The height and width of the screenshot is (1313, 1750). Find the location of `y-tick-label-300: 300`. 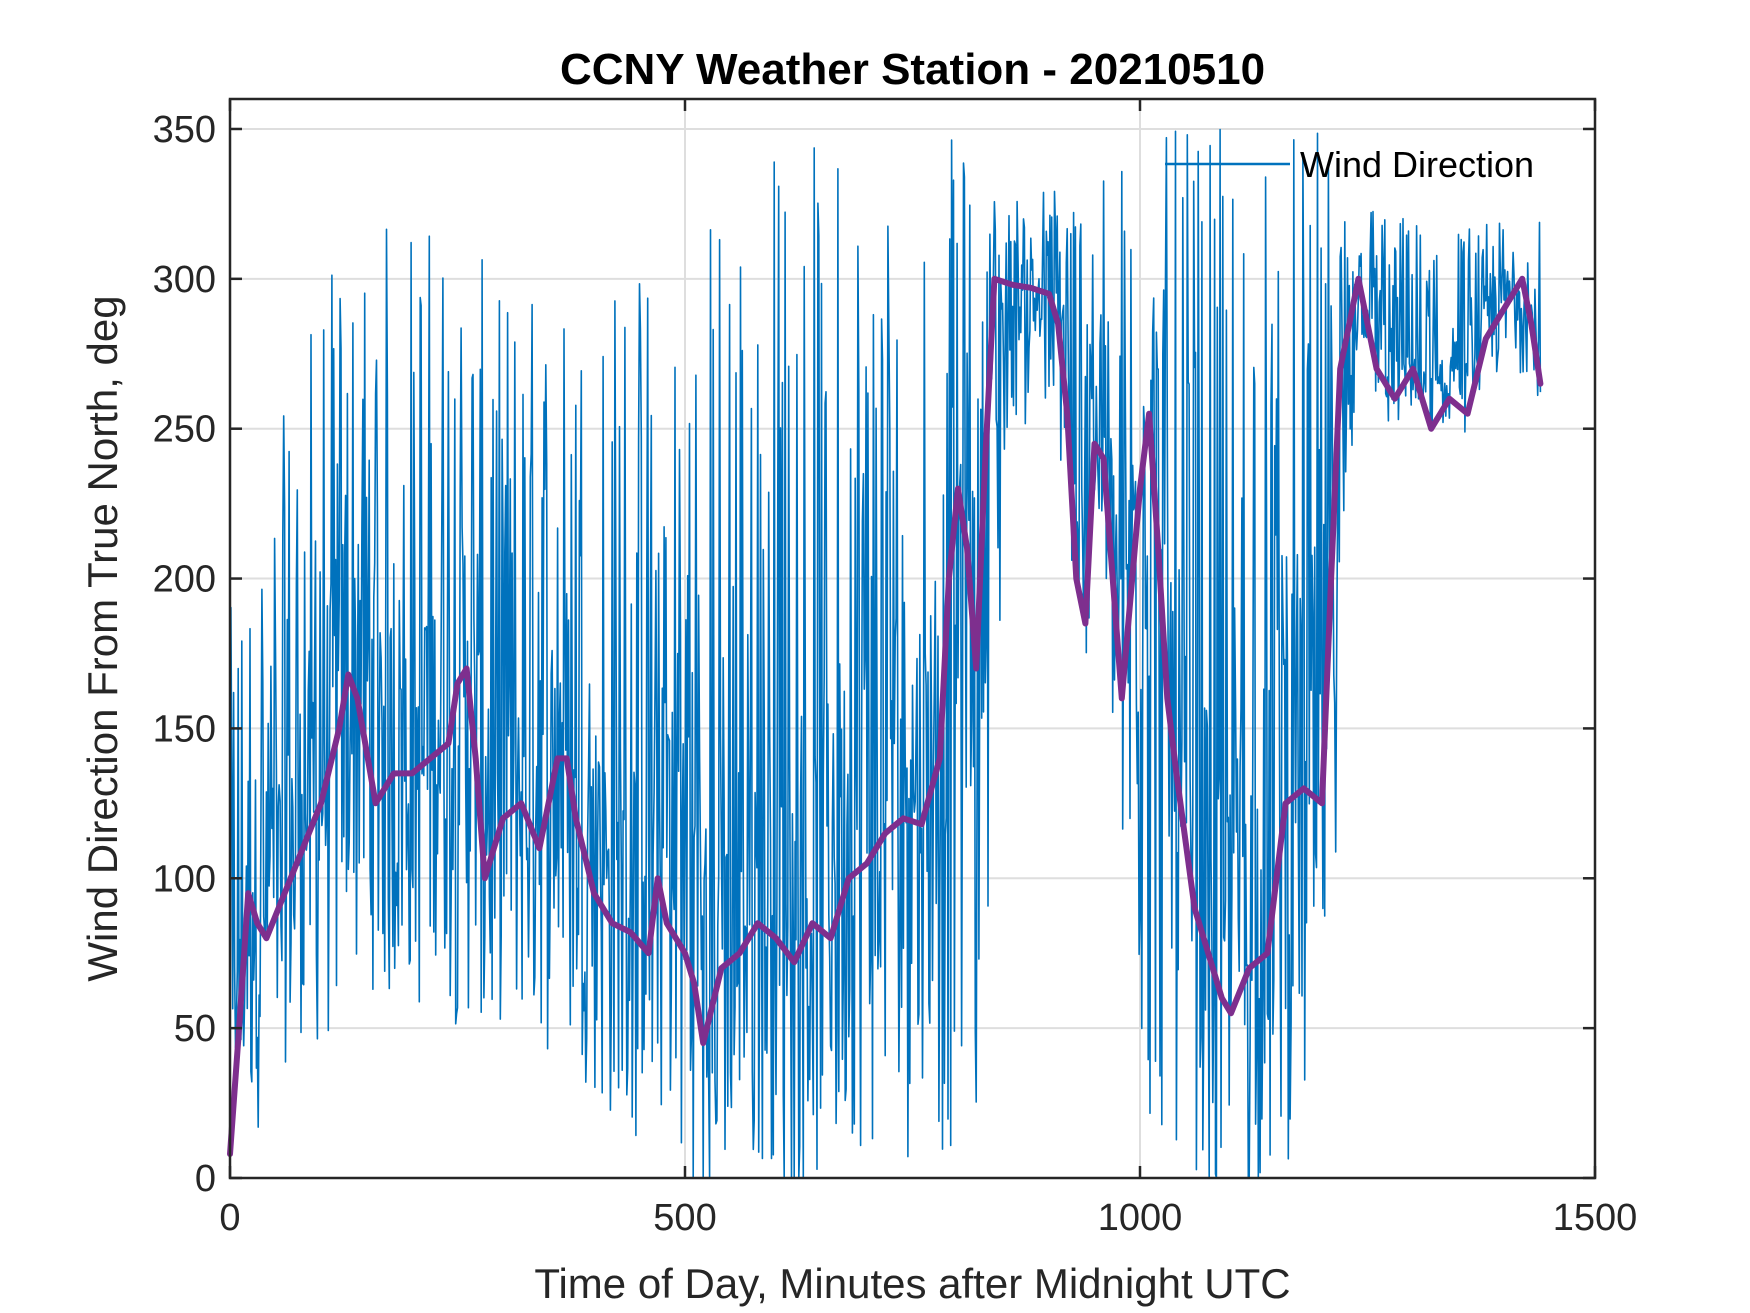

y-tick-label-300: 300 is located at coordinates (184, 280).